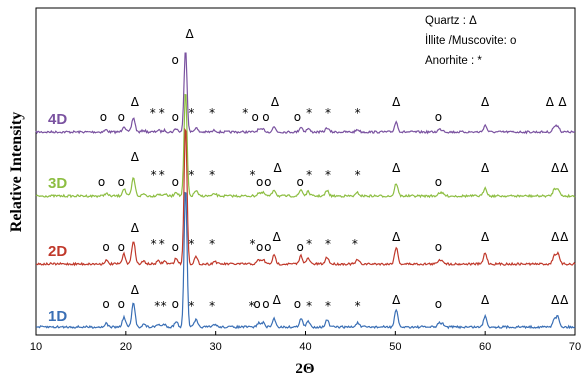 The width and height of the screenshot is (581, 381). Describe the element at coordinates (267, 182) in the screenshot. I see `peak-marker-3D-10: o` at that location.